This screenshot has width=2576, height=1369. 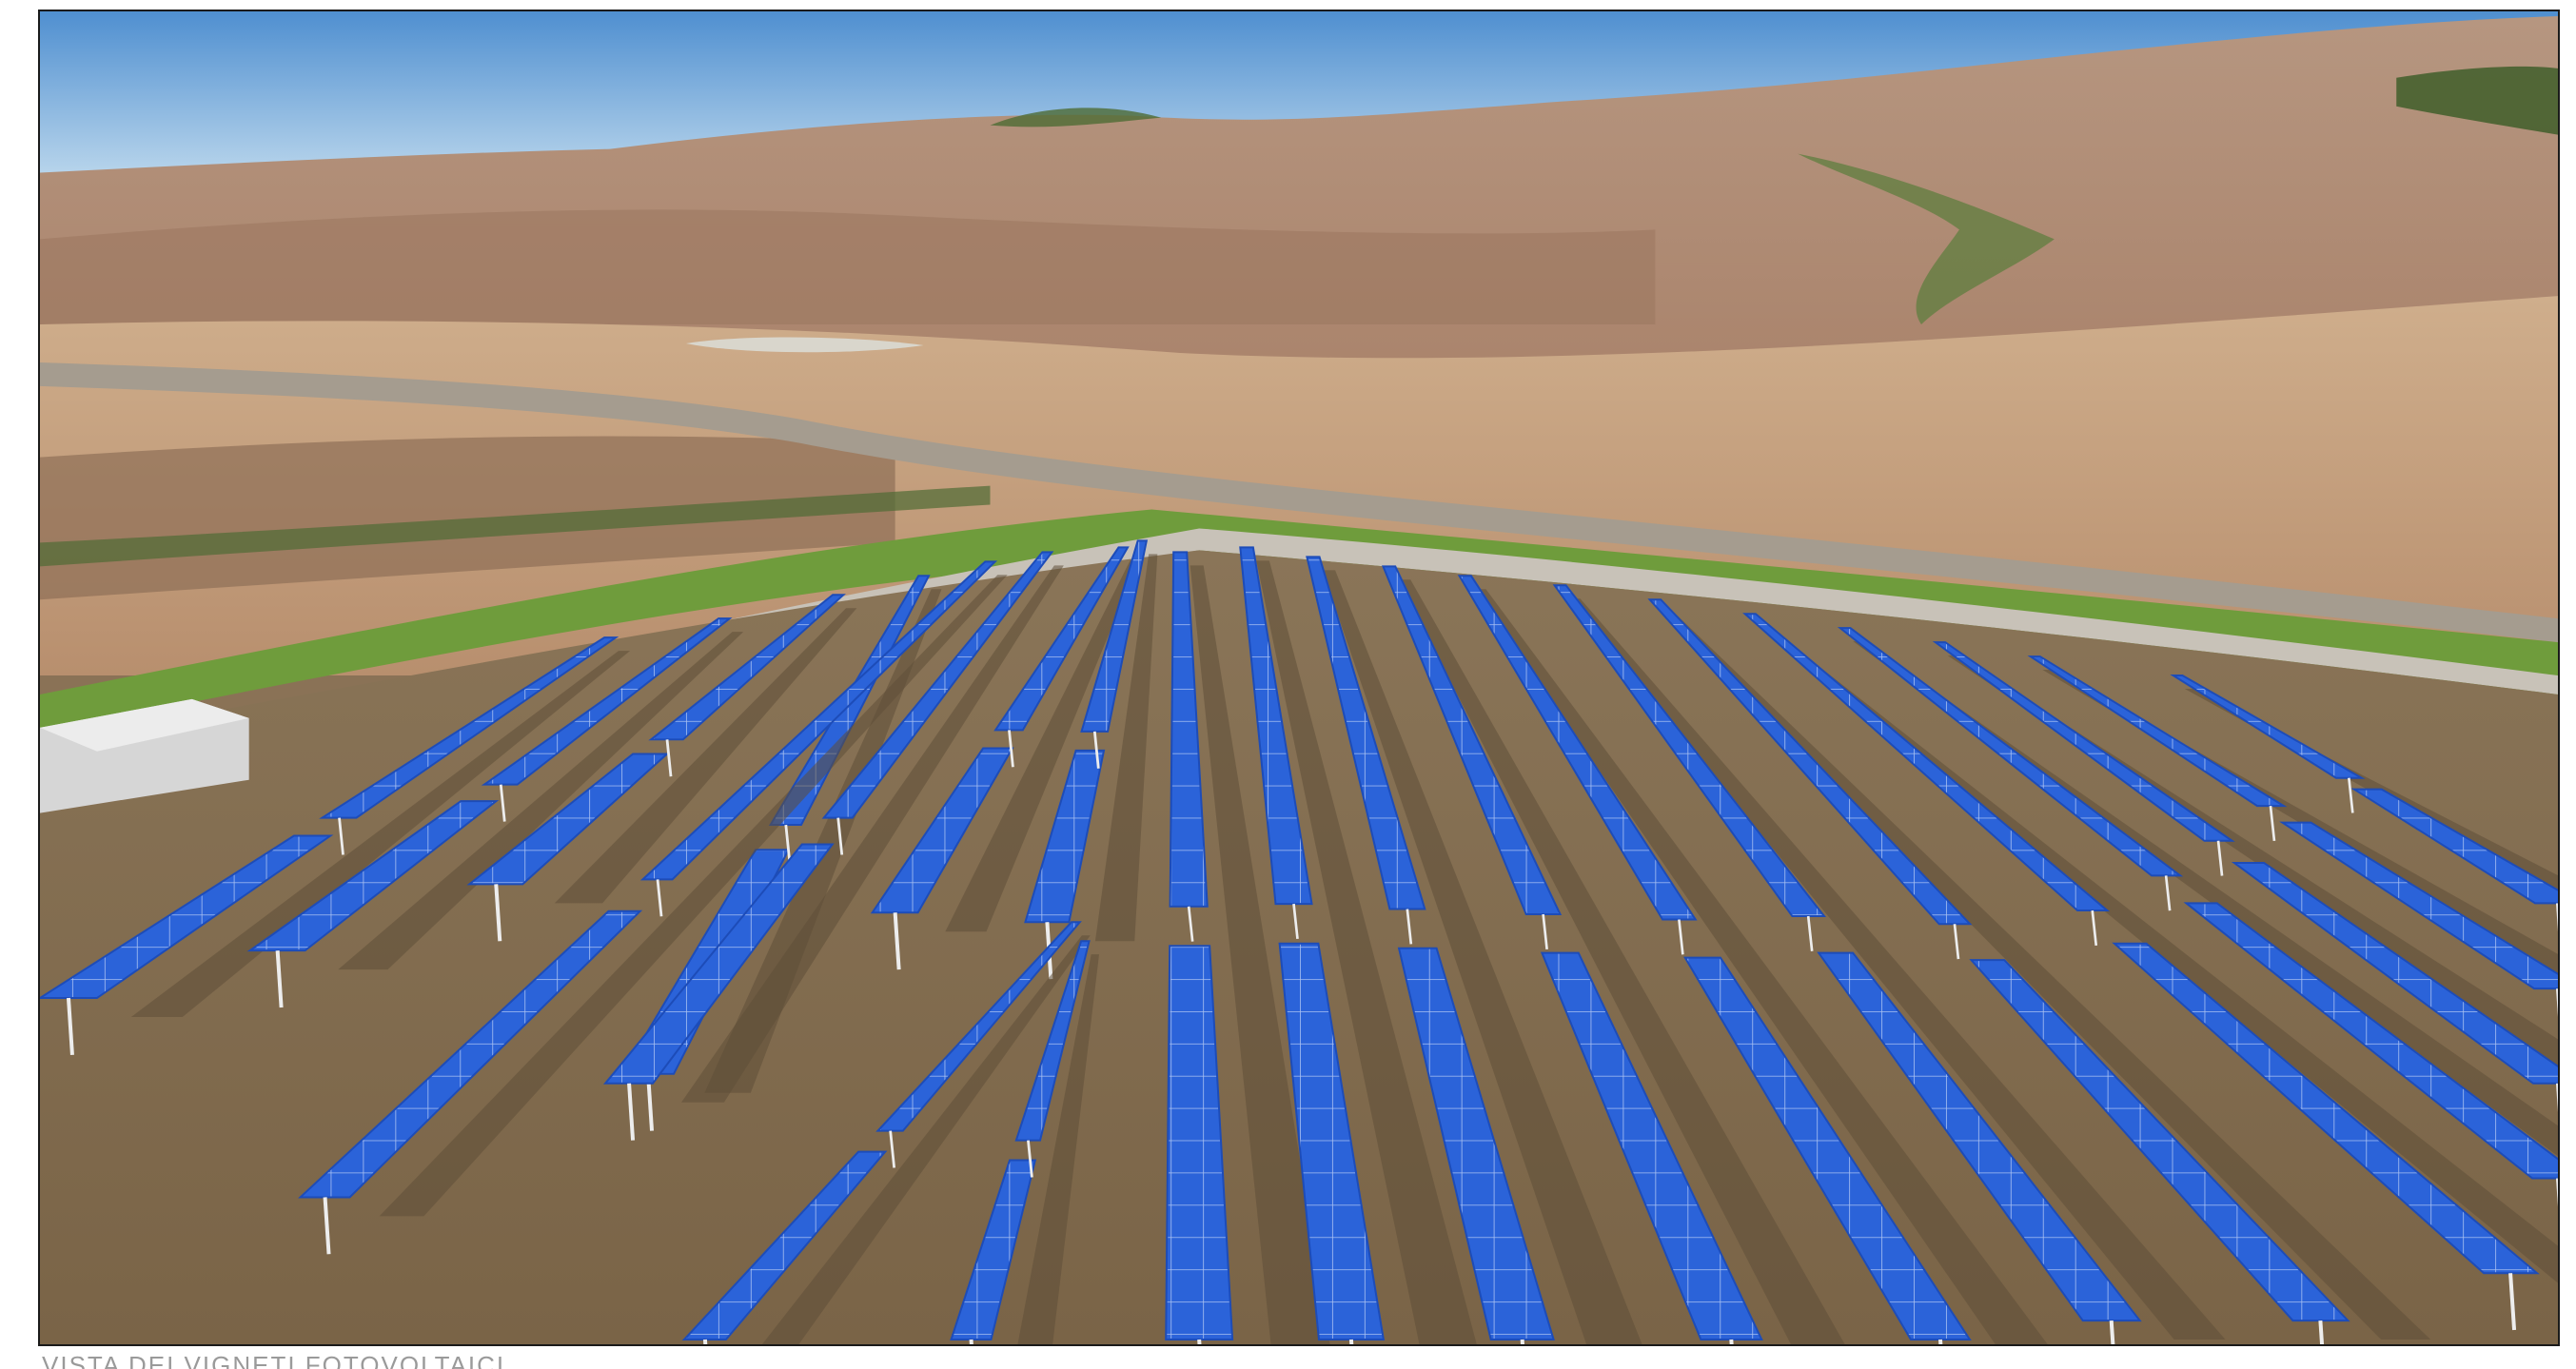 I want to click on hill-ridge, so click(x=1076, y=117).